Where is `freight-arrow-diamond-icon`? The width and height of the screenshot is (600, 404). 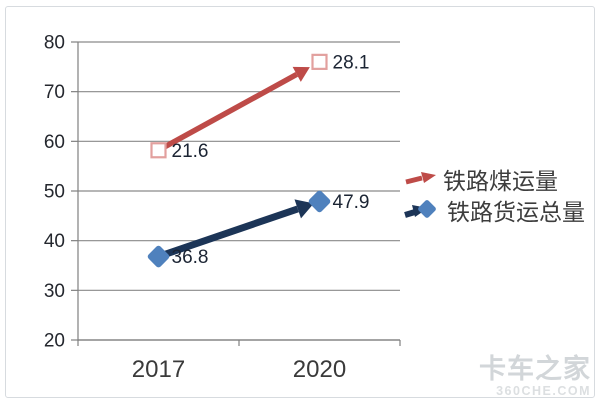
freight-arrow-diamond-icon is located at coordinates (420, 208).